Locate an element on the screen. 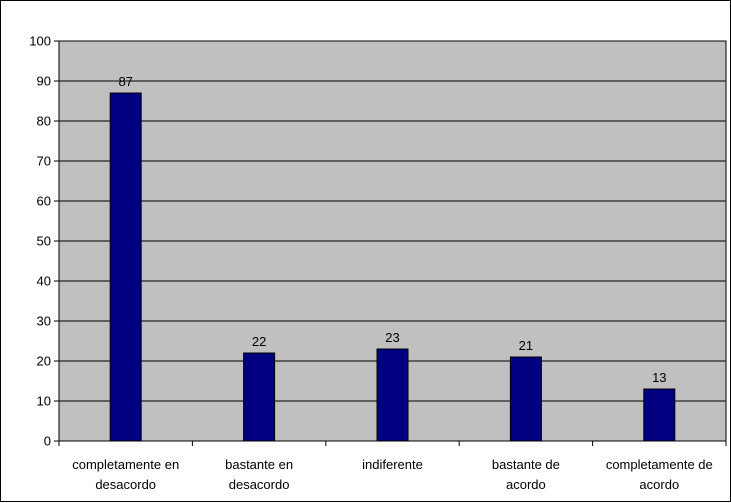 The height and width of the screenshot is (503, 731). x-tick-label: completamente de is located at coordinates (659, 464).